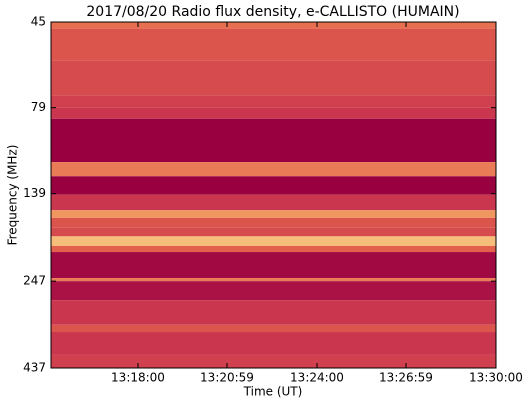  What do you see at coordinates (34, 368) in the screenshot?
I see `y-tick-label: 437` at bounding box center [34, 368].